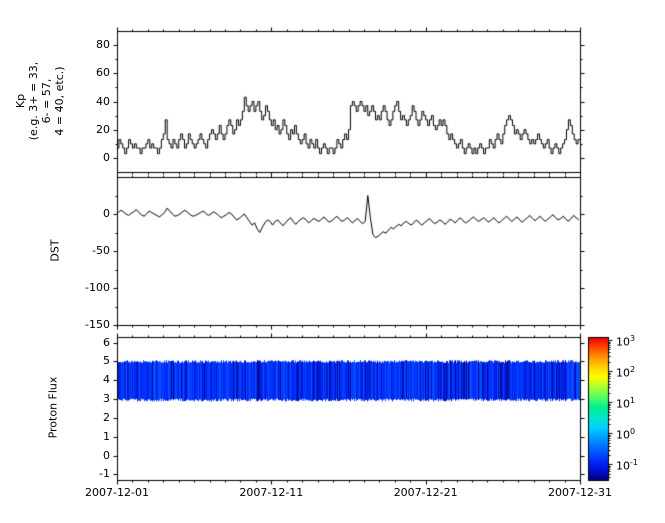 Image resolution: width=665 pixels, height=523 pixels. Describe the element at coordinates (117, 492) in the screenshot. I see `x-tick-label: 2007-12-01` at that location.